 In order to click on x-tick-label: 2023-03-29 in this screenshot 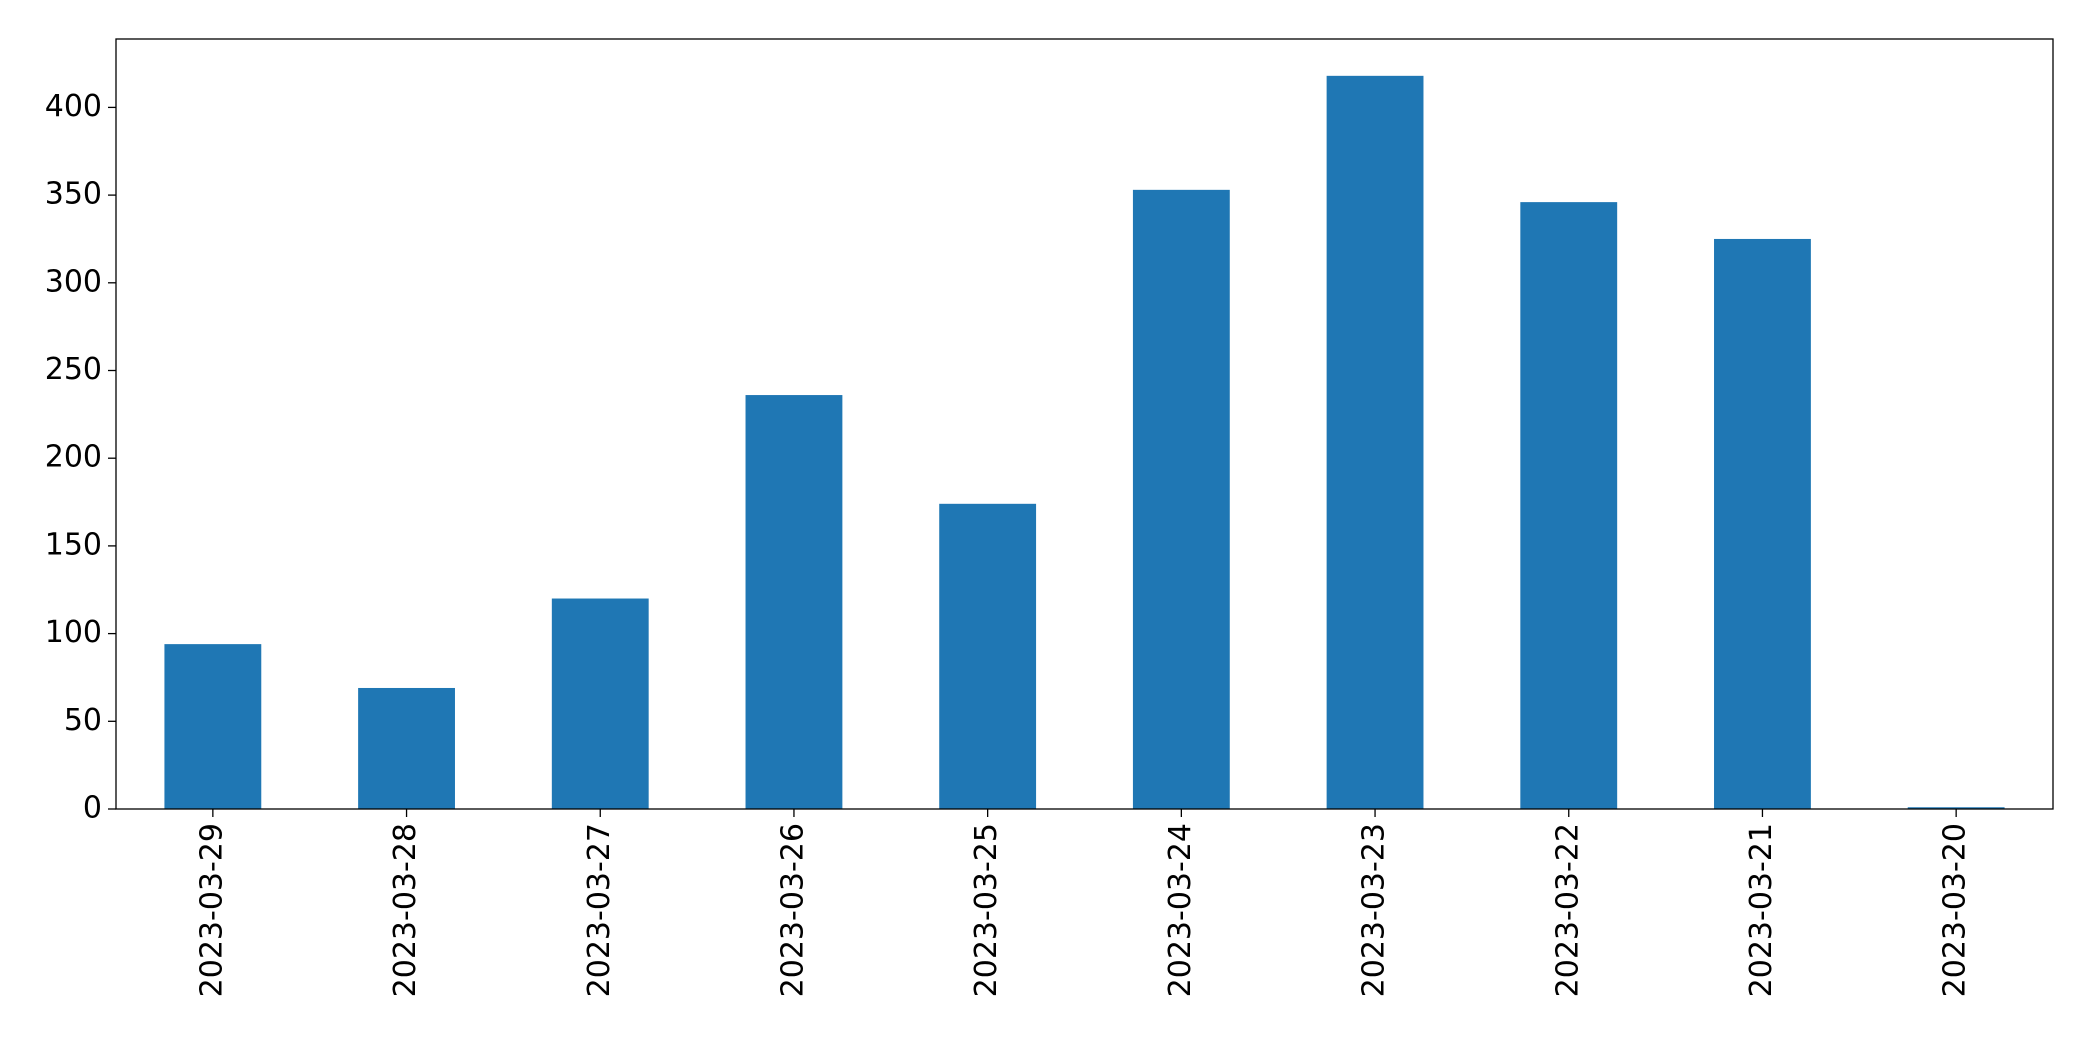, I will do `click(211, 910)`.